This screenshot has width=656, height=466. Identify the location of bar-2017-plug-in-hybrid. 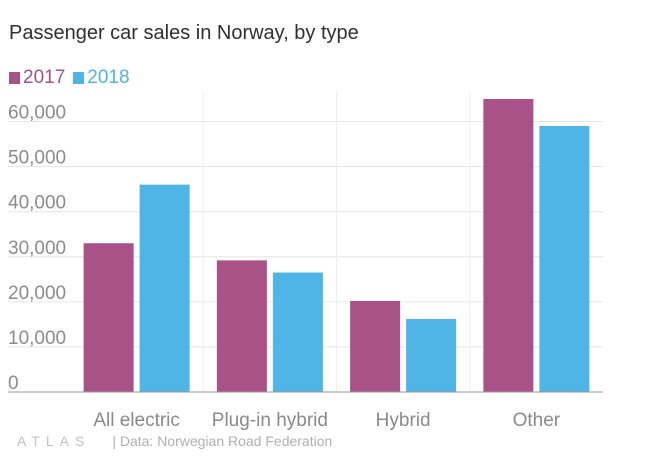
(241, 326).